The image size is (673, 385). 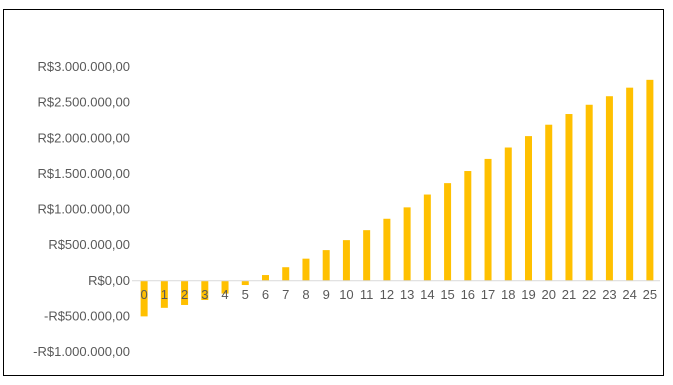 I want to click on y-tick-label: R$1.000.000,00, so click(x=83, y=209).